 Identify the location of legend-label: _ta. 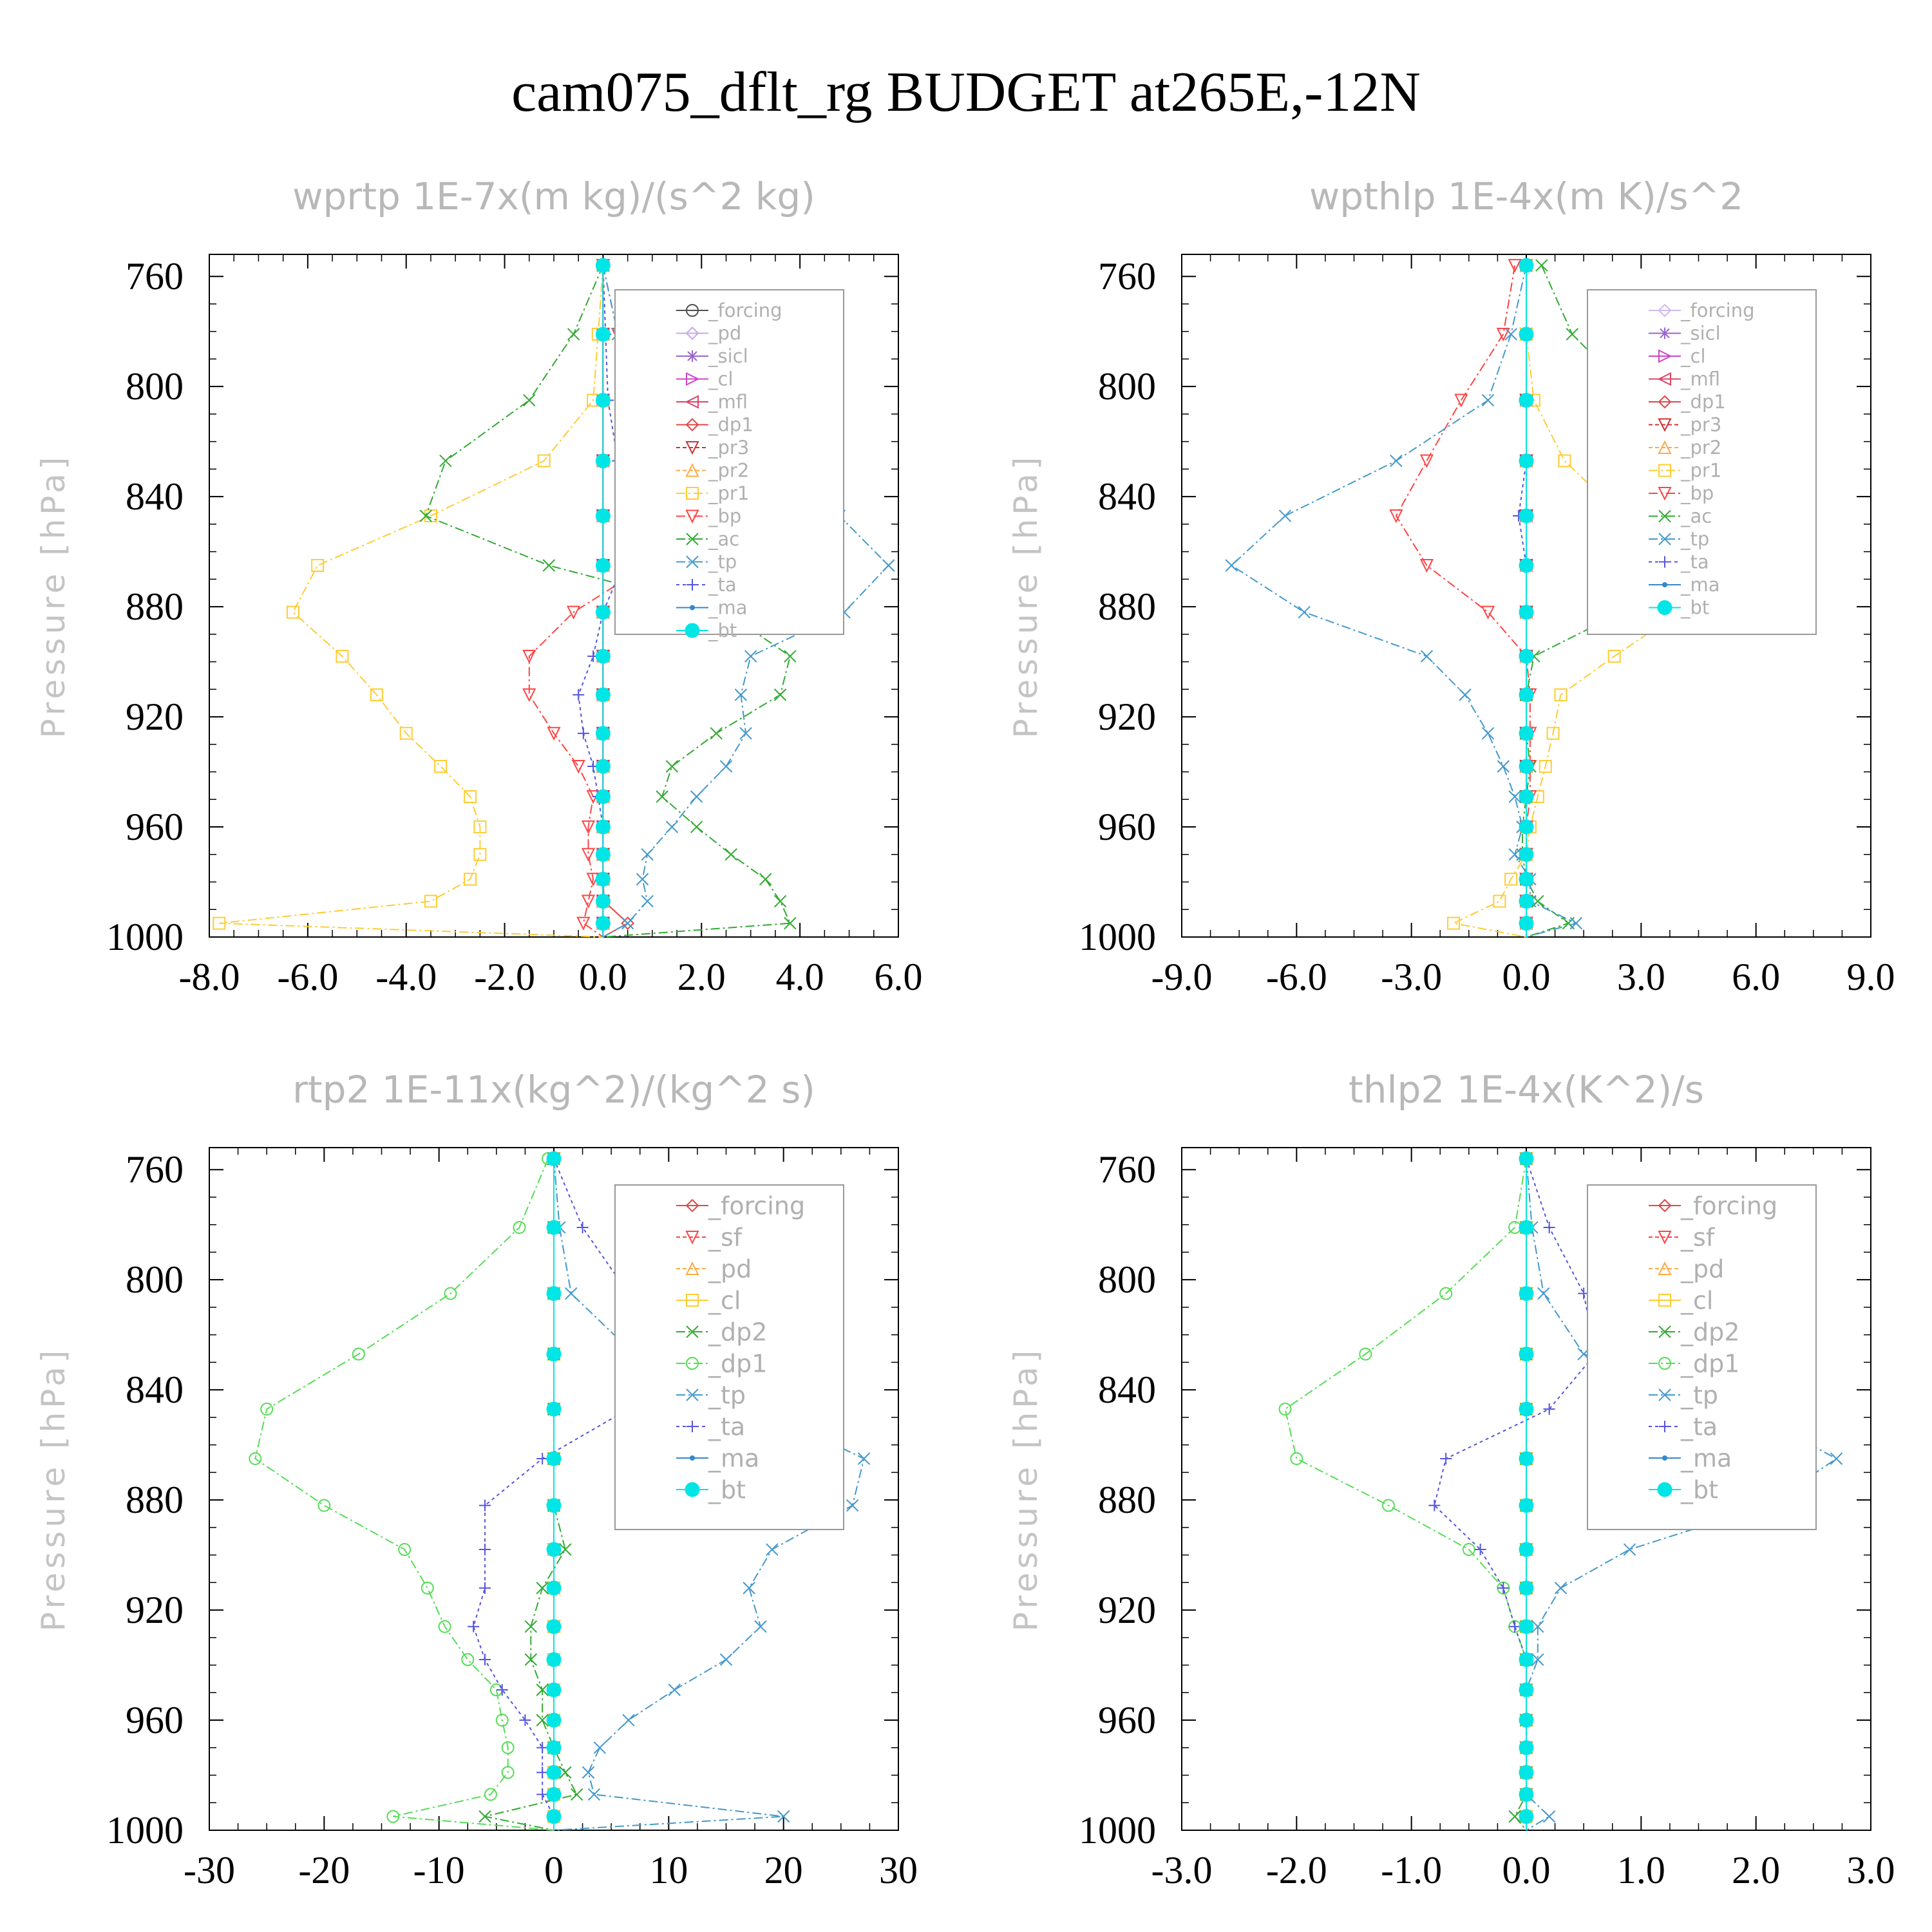
(1699, 1426).